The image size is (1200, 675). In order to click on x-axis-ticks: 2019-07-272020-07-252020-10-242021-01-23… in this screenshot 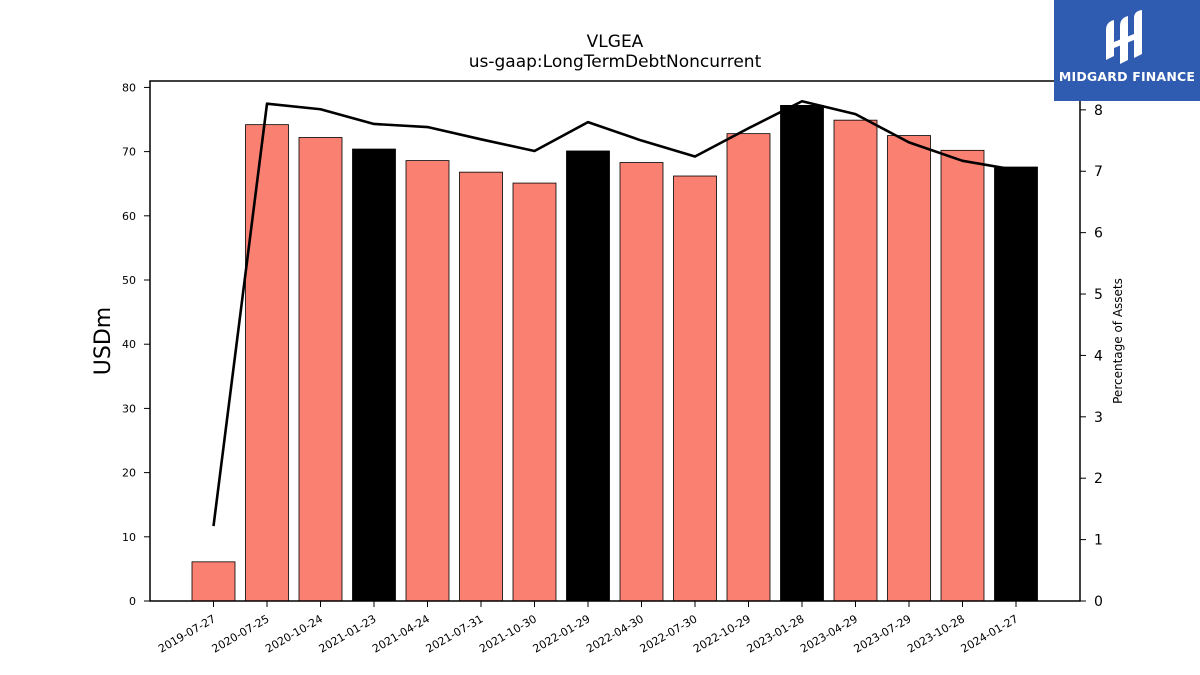, I will do `click(588, 628)`.